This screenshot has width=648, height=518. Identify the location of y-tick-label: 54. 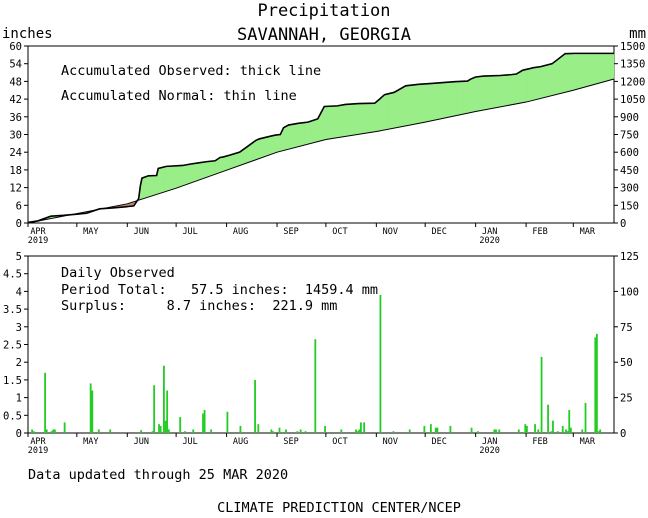
(15, 65).